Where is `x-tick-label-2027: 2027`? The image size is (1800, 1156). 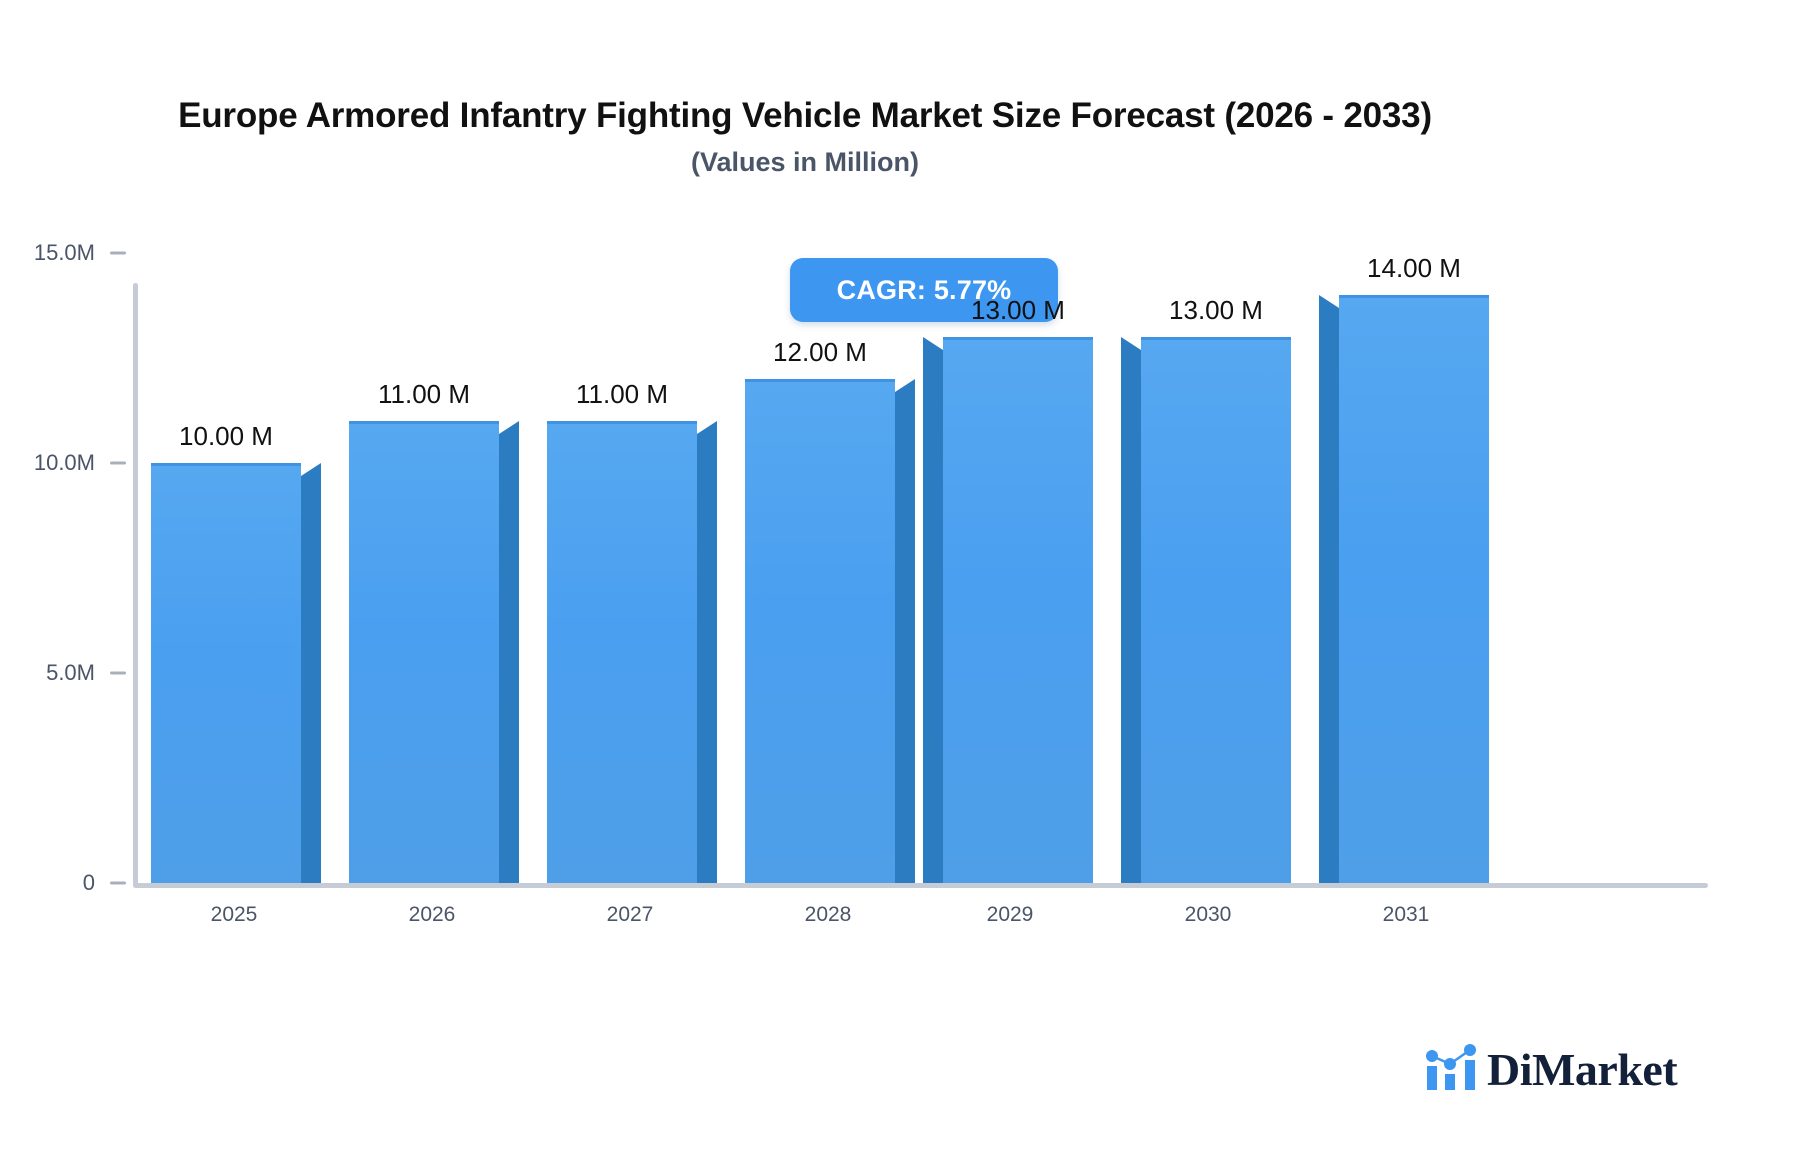
x-tick-label-2027: 2027 is located at coordinates (630, 914).